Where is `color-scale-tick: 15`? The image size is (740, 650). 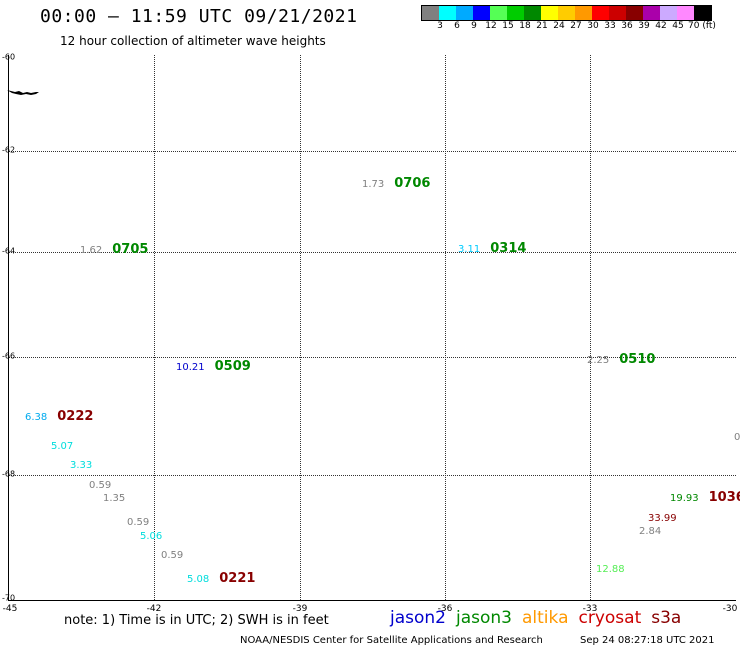 color-scale-tick: 15 is located at coordinates (508, 26).